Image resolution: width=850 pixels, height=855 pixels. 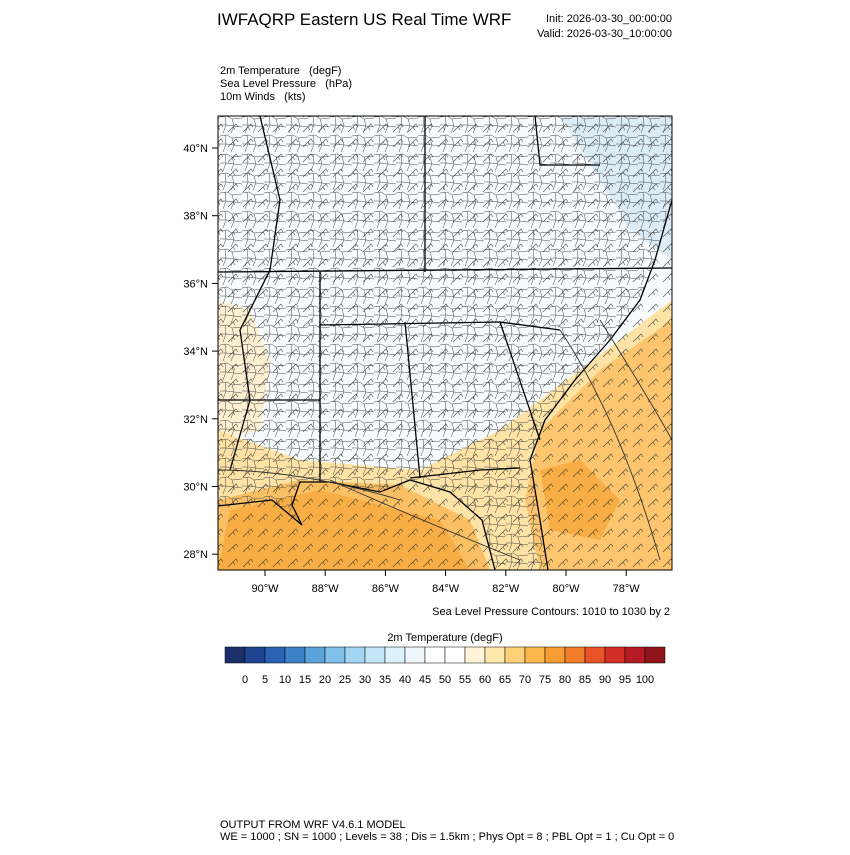 I want to click on field-label: Sea Level Pressure (hPa), so click(x=286, y=84).